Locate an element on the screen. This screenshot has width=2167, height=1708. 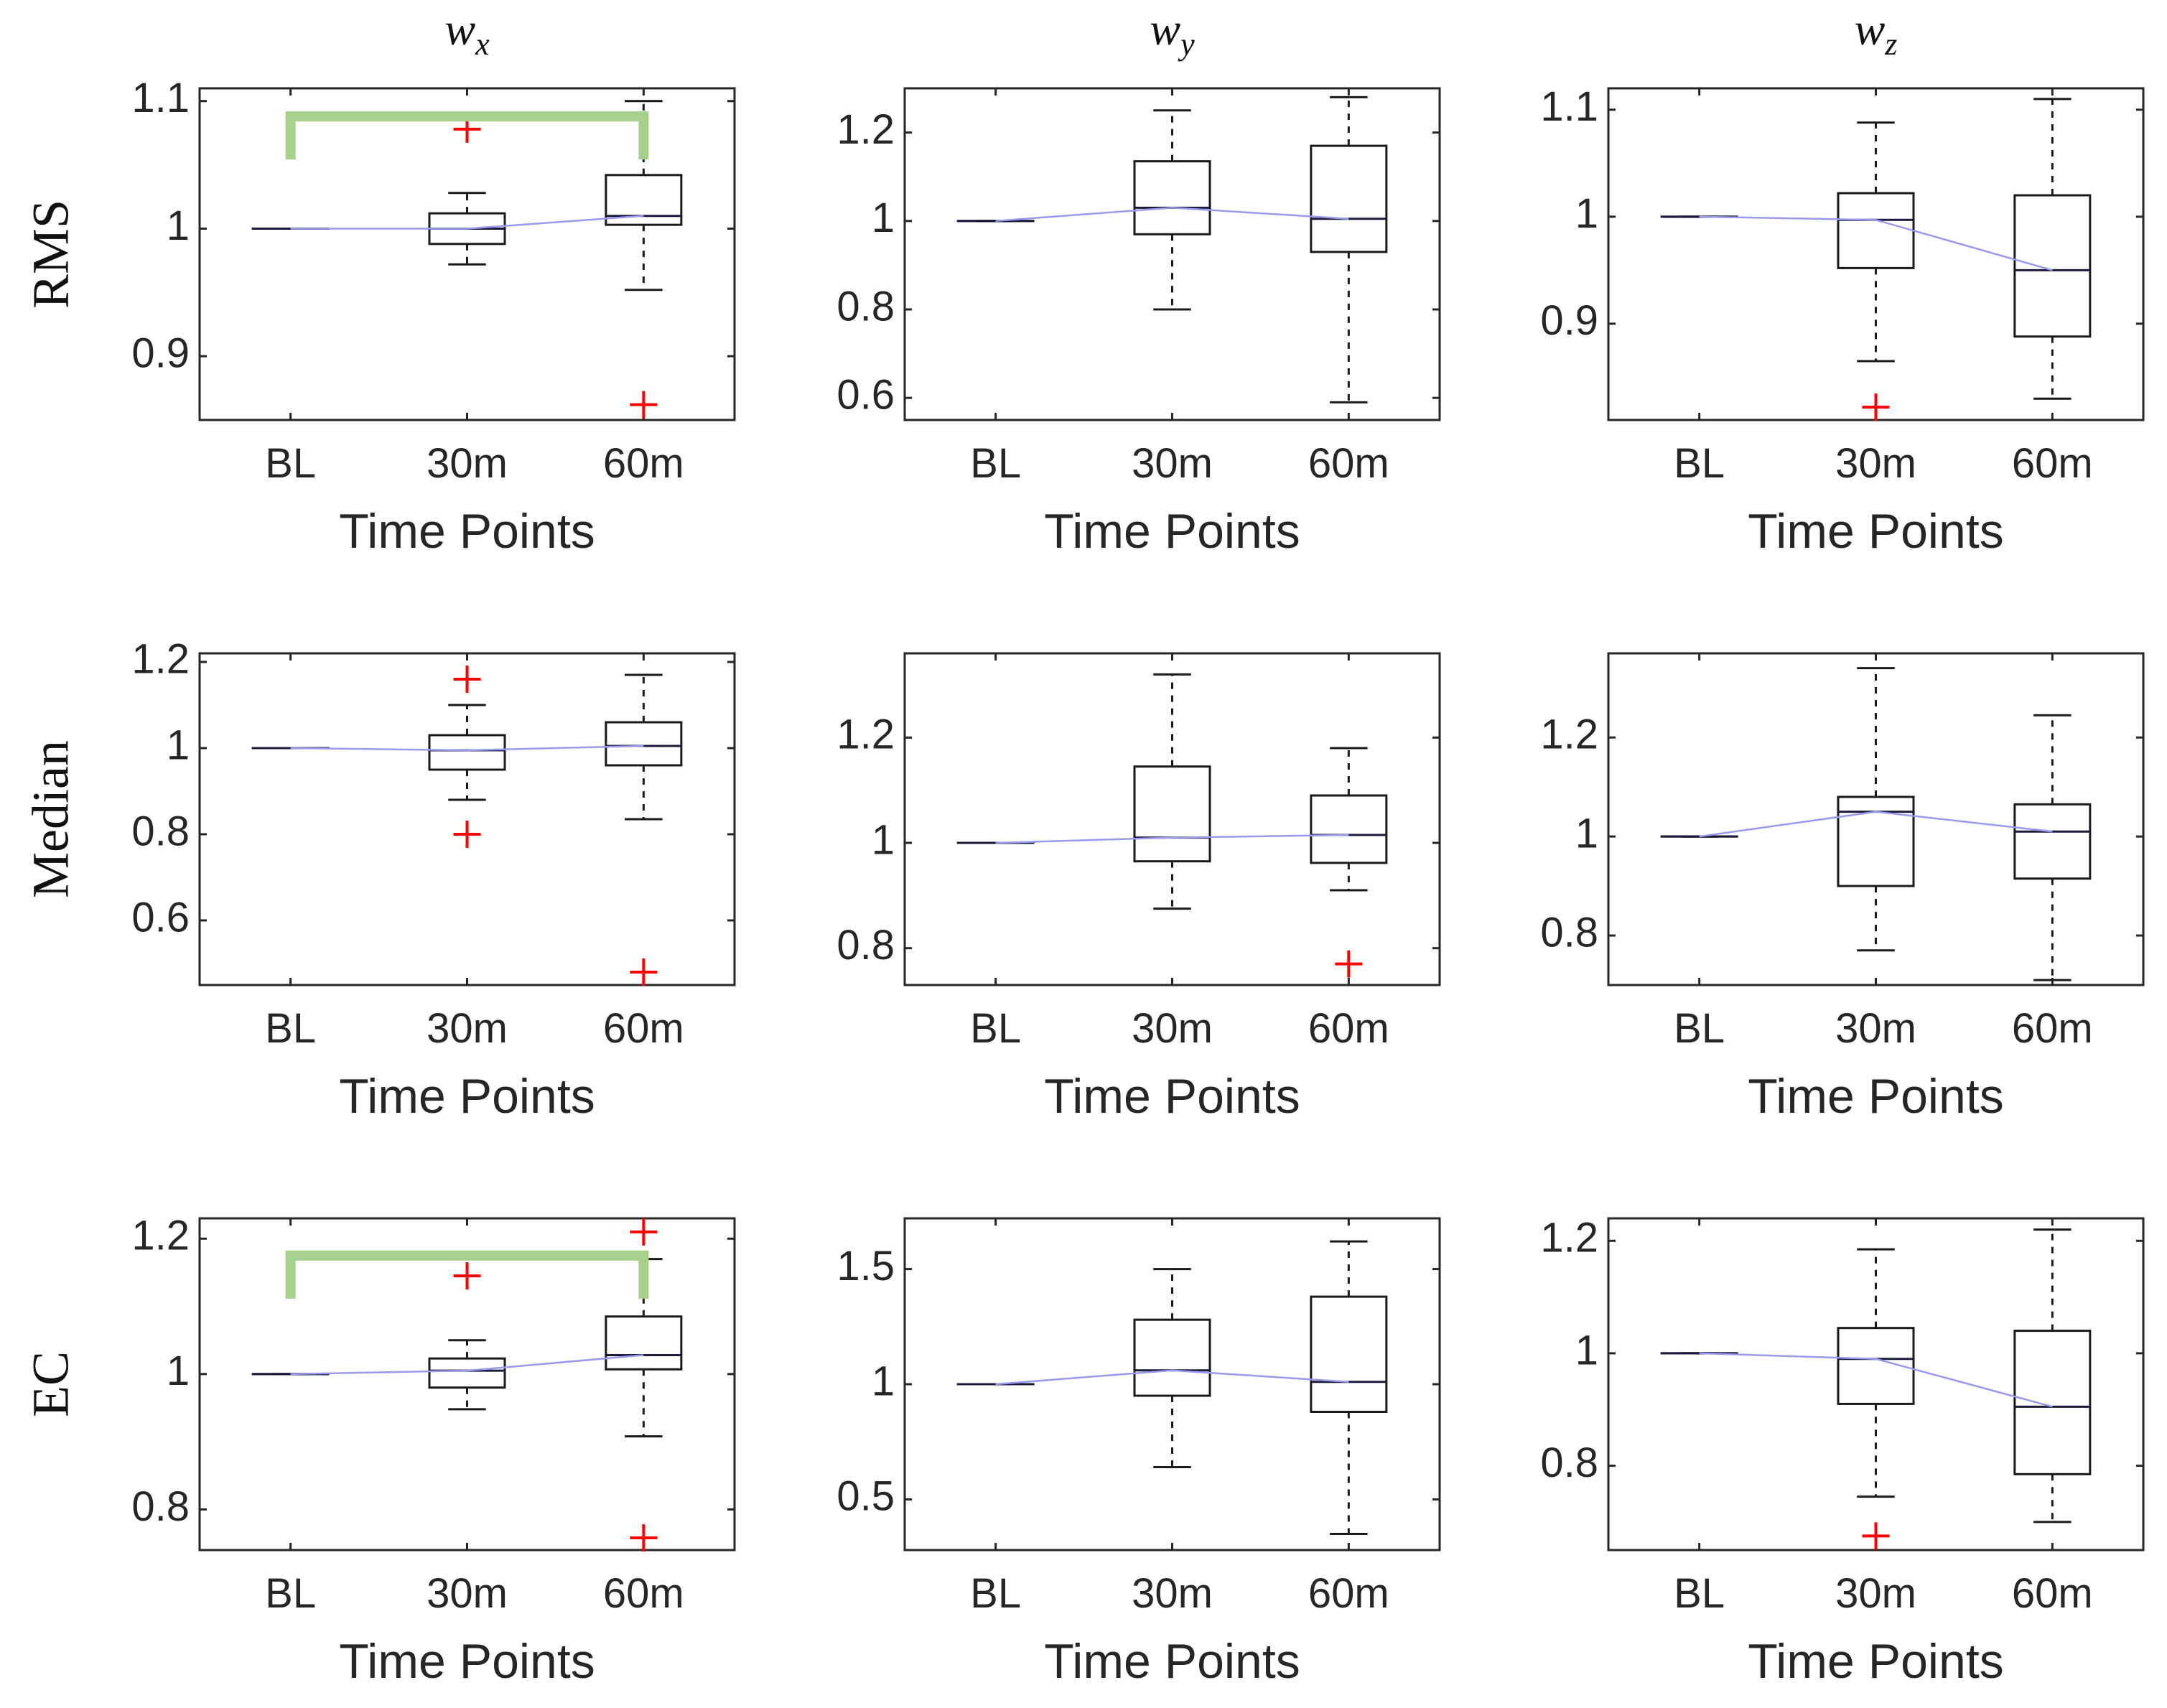
row-title-median: Median is located at coordinates (51, 819).